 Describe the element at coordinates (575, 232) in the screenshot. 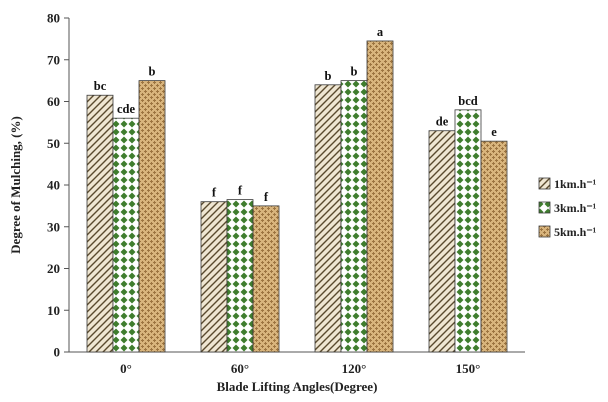

I see `legend-label-3: 5km.h⁻¹` at that location.